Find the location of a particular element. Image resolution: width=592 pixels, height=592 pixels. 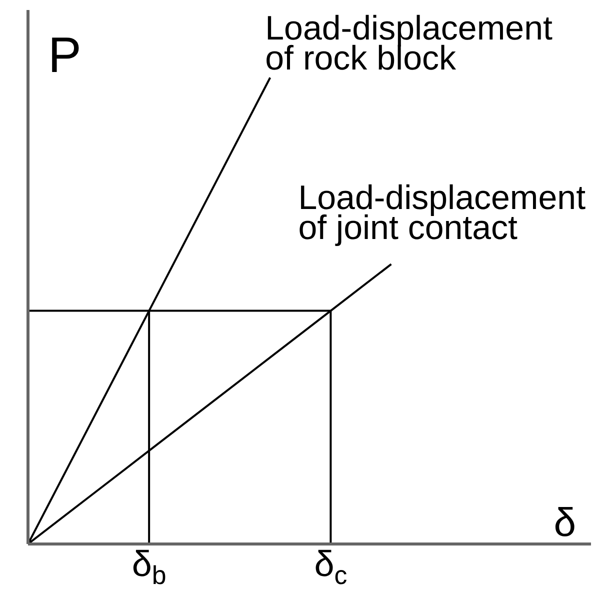

x-tick-label: δ$_{b}$ is located at coordinates (149, 566).